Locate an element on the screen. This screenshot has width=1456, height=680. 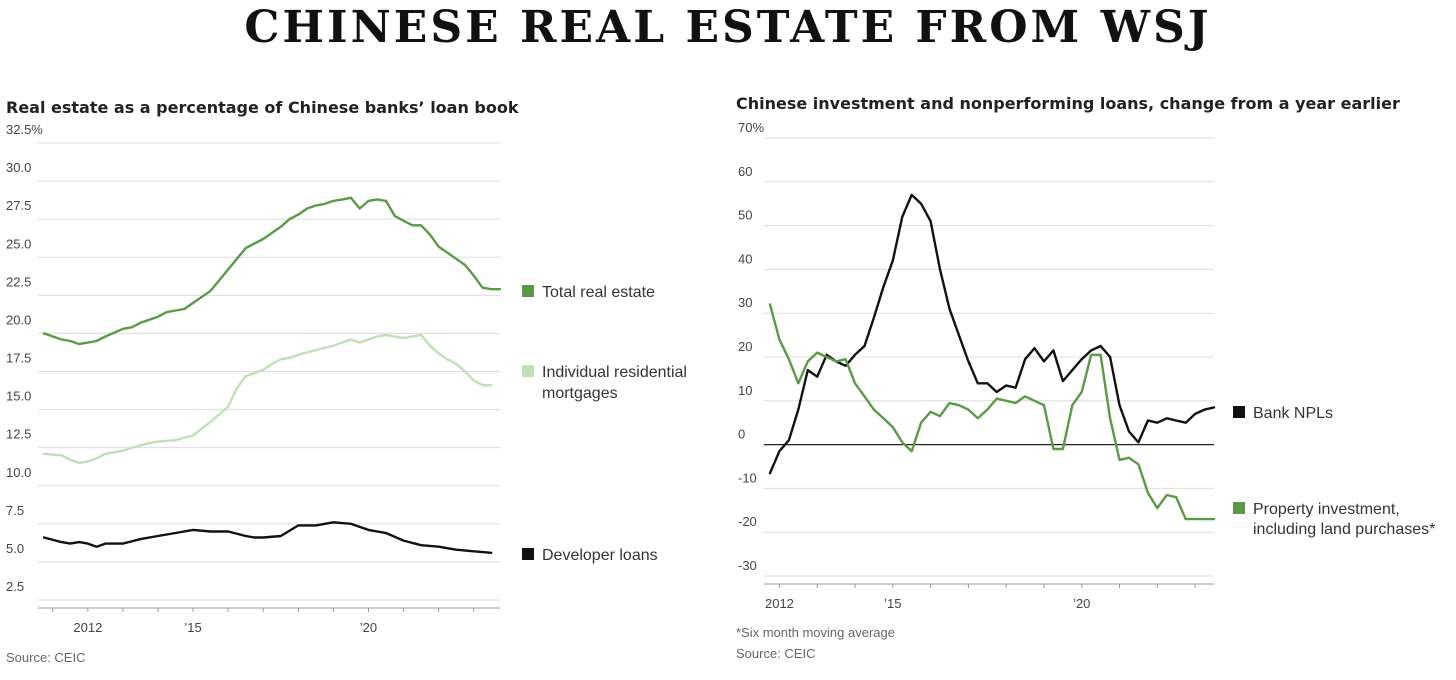
y-tick-label: 22.5 is located at coordinates (18, 281).